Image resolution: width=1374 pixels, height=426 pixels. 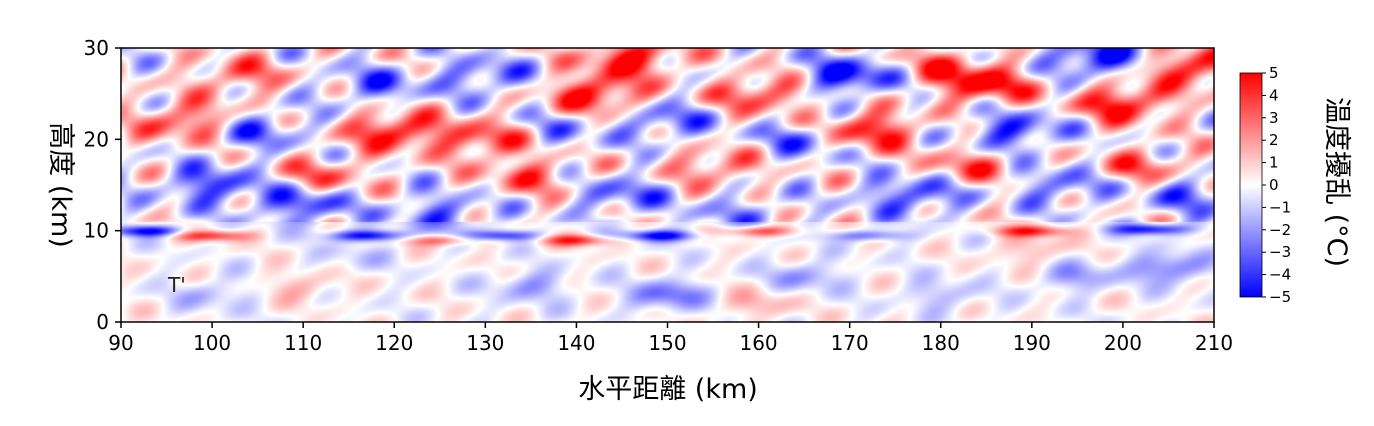 I want to click on x-tick-label: 130, so click(x=485, y=343).